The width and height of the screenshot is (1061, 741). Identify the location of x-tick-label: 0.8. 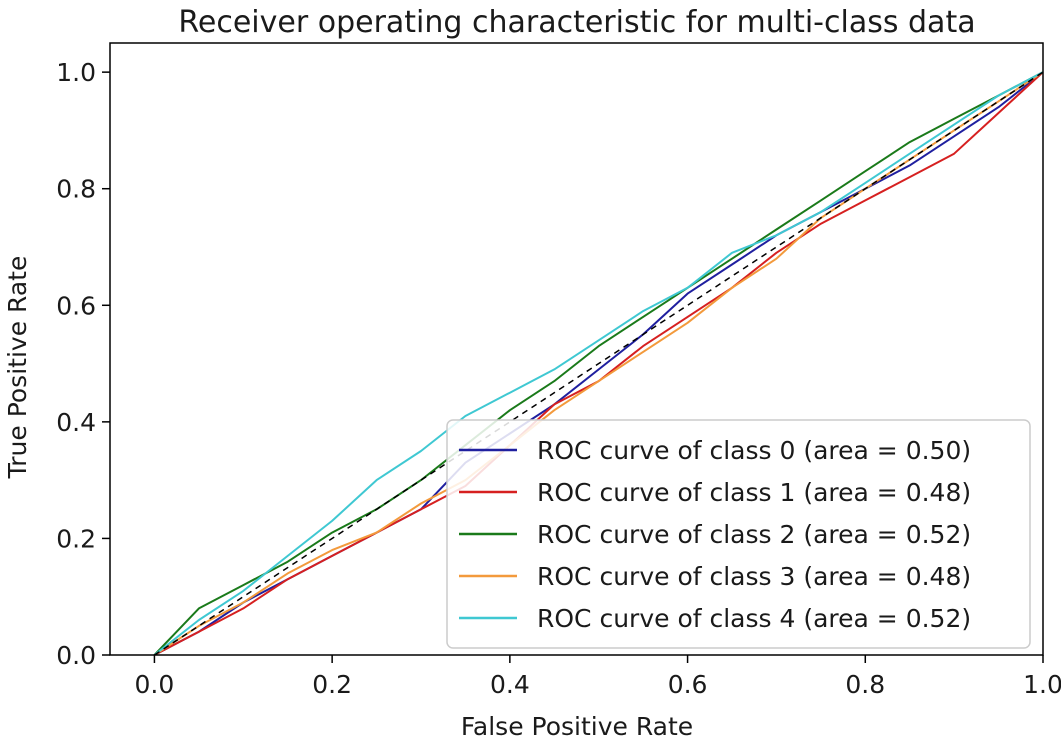
(865, 684).